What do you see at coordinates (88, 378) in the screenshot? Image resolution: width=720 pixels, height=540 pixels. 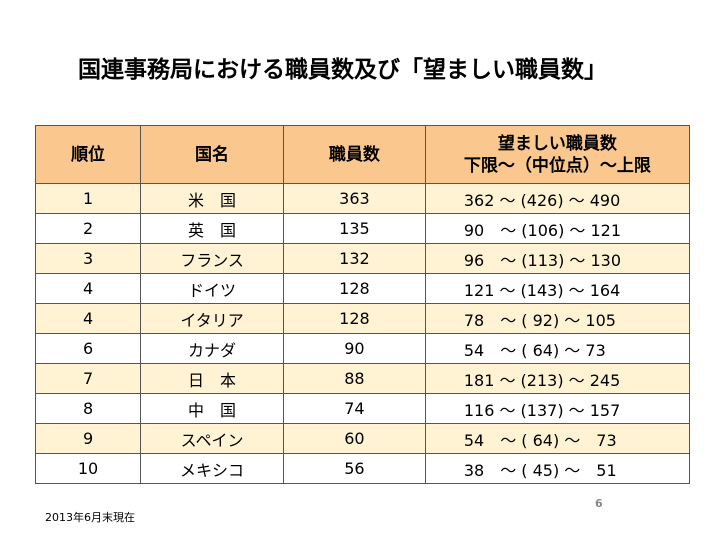 I see `table-cell: 7` at bounding box center [88, 378].